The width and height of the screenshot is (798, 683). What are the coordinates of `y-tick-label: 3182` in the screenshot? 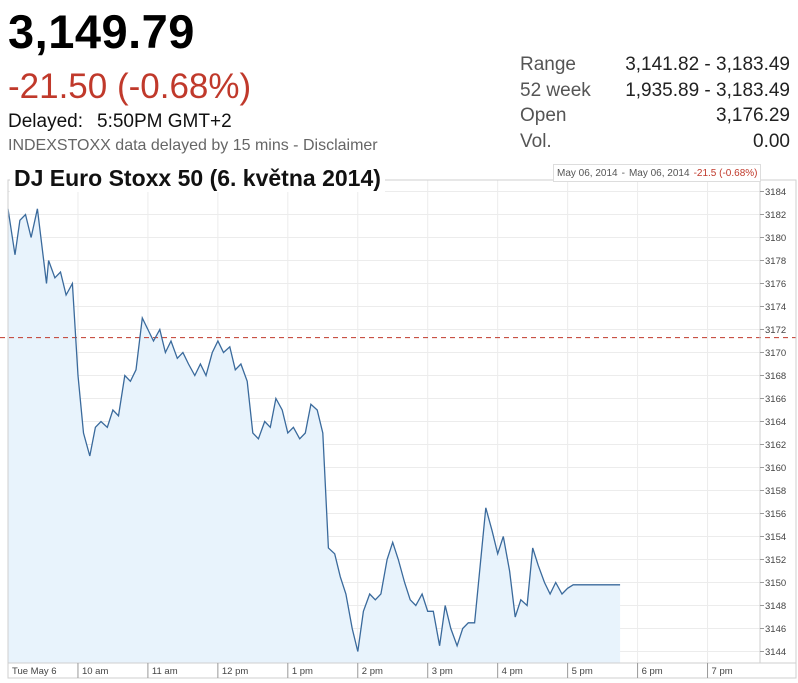 It's located at (775, 215).